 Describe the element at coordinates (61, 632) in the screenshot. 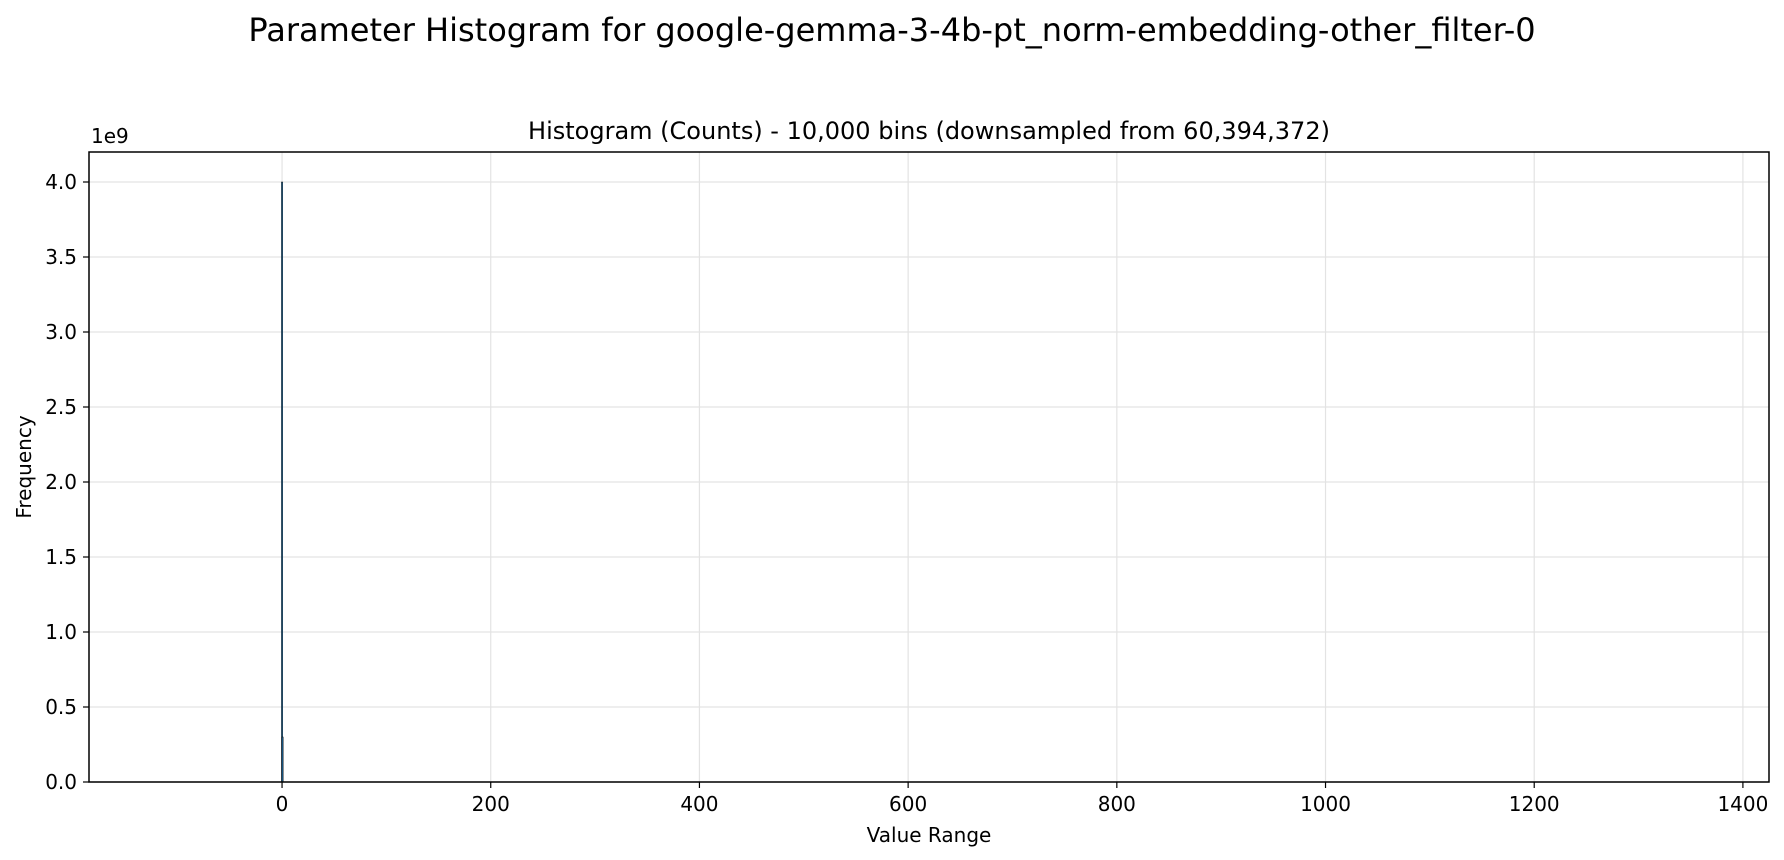

I see `y-tick-label: 1.0` at that location.